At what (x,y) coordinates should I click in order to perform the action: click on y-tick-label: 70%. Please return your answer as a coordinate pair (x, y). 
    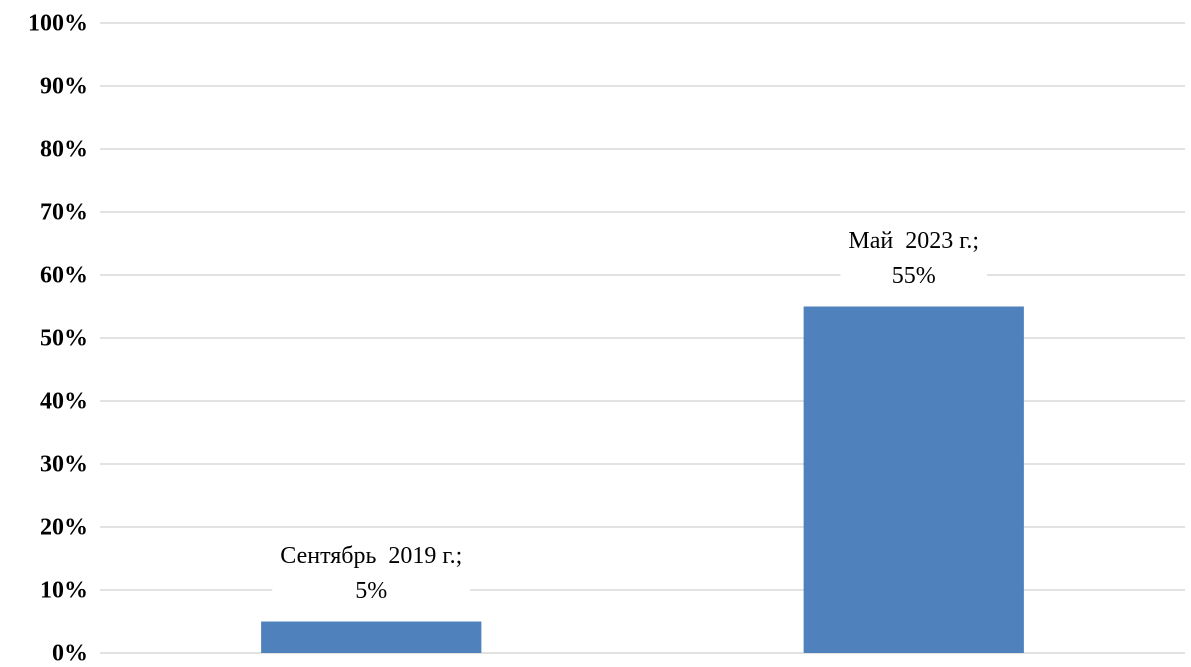
    Looking at the image, I should click on (64, 213).